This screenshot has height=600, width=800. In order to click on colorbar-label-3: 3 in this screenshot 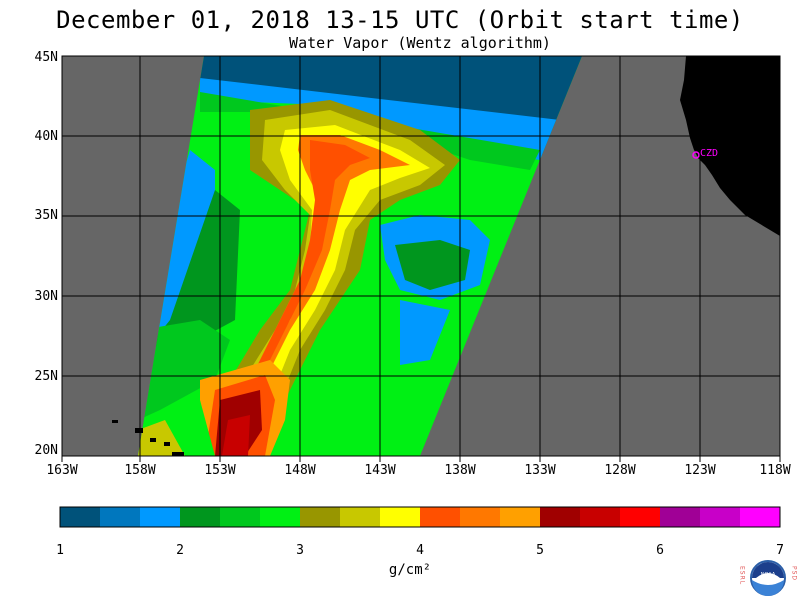, I will do `click(300, 550)`.